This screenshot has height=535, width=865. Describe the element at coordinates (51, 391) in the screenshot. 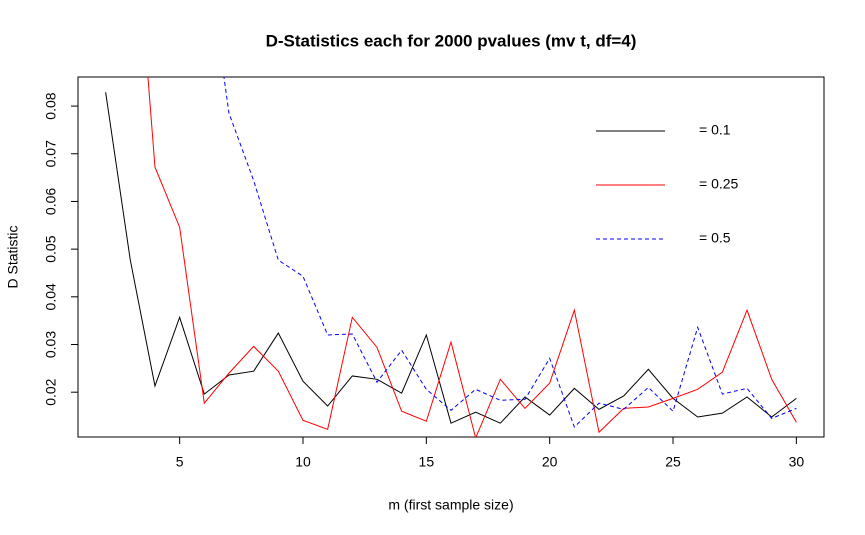

I see `y-tick-label: 0.02` at that location.